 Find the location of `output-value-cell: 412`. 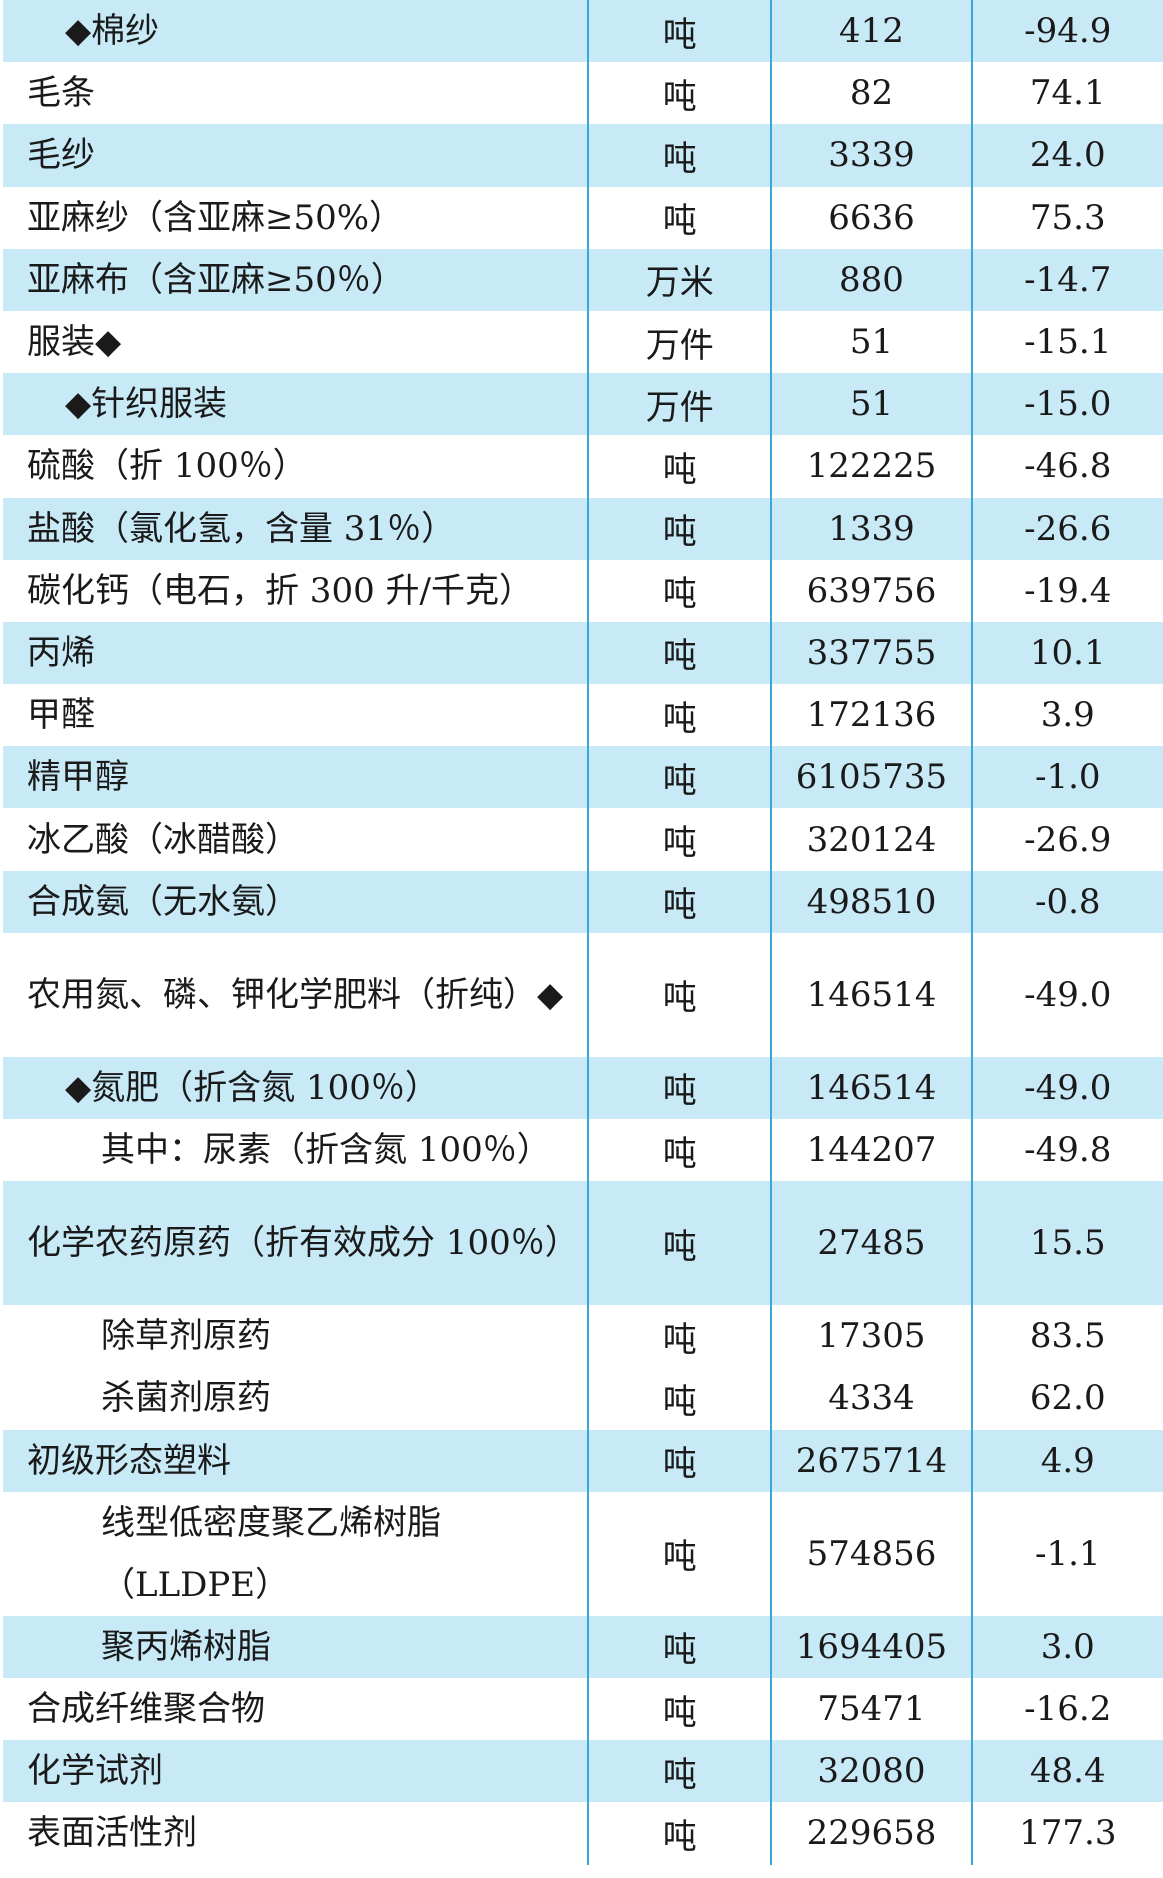

output-value-cell: 412 is located at coordinates (871, 31).